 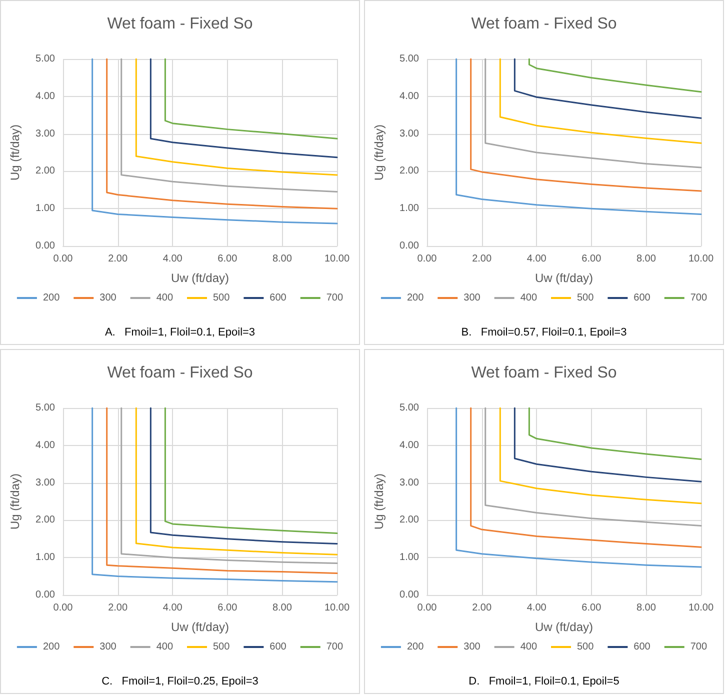 What do you see at coordinates (544, 332) in the screenshot?
I see `text: B. Fmoil=0.57, Floil=0.1, Epoil=3` at bounding box center [544, 332].